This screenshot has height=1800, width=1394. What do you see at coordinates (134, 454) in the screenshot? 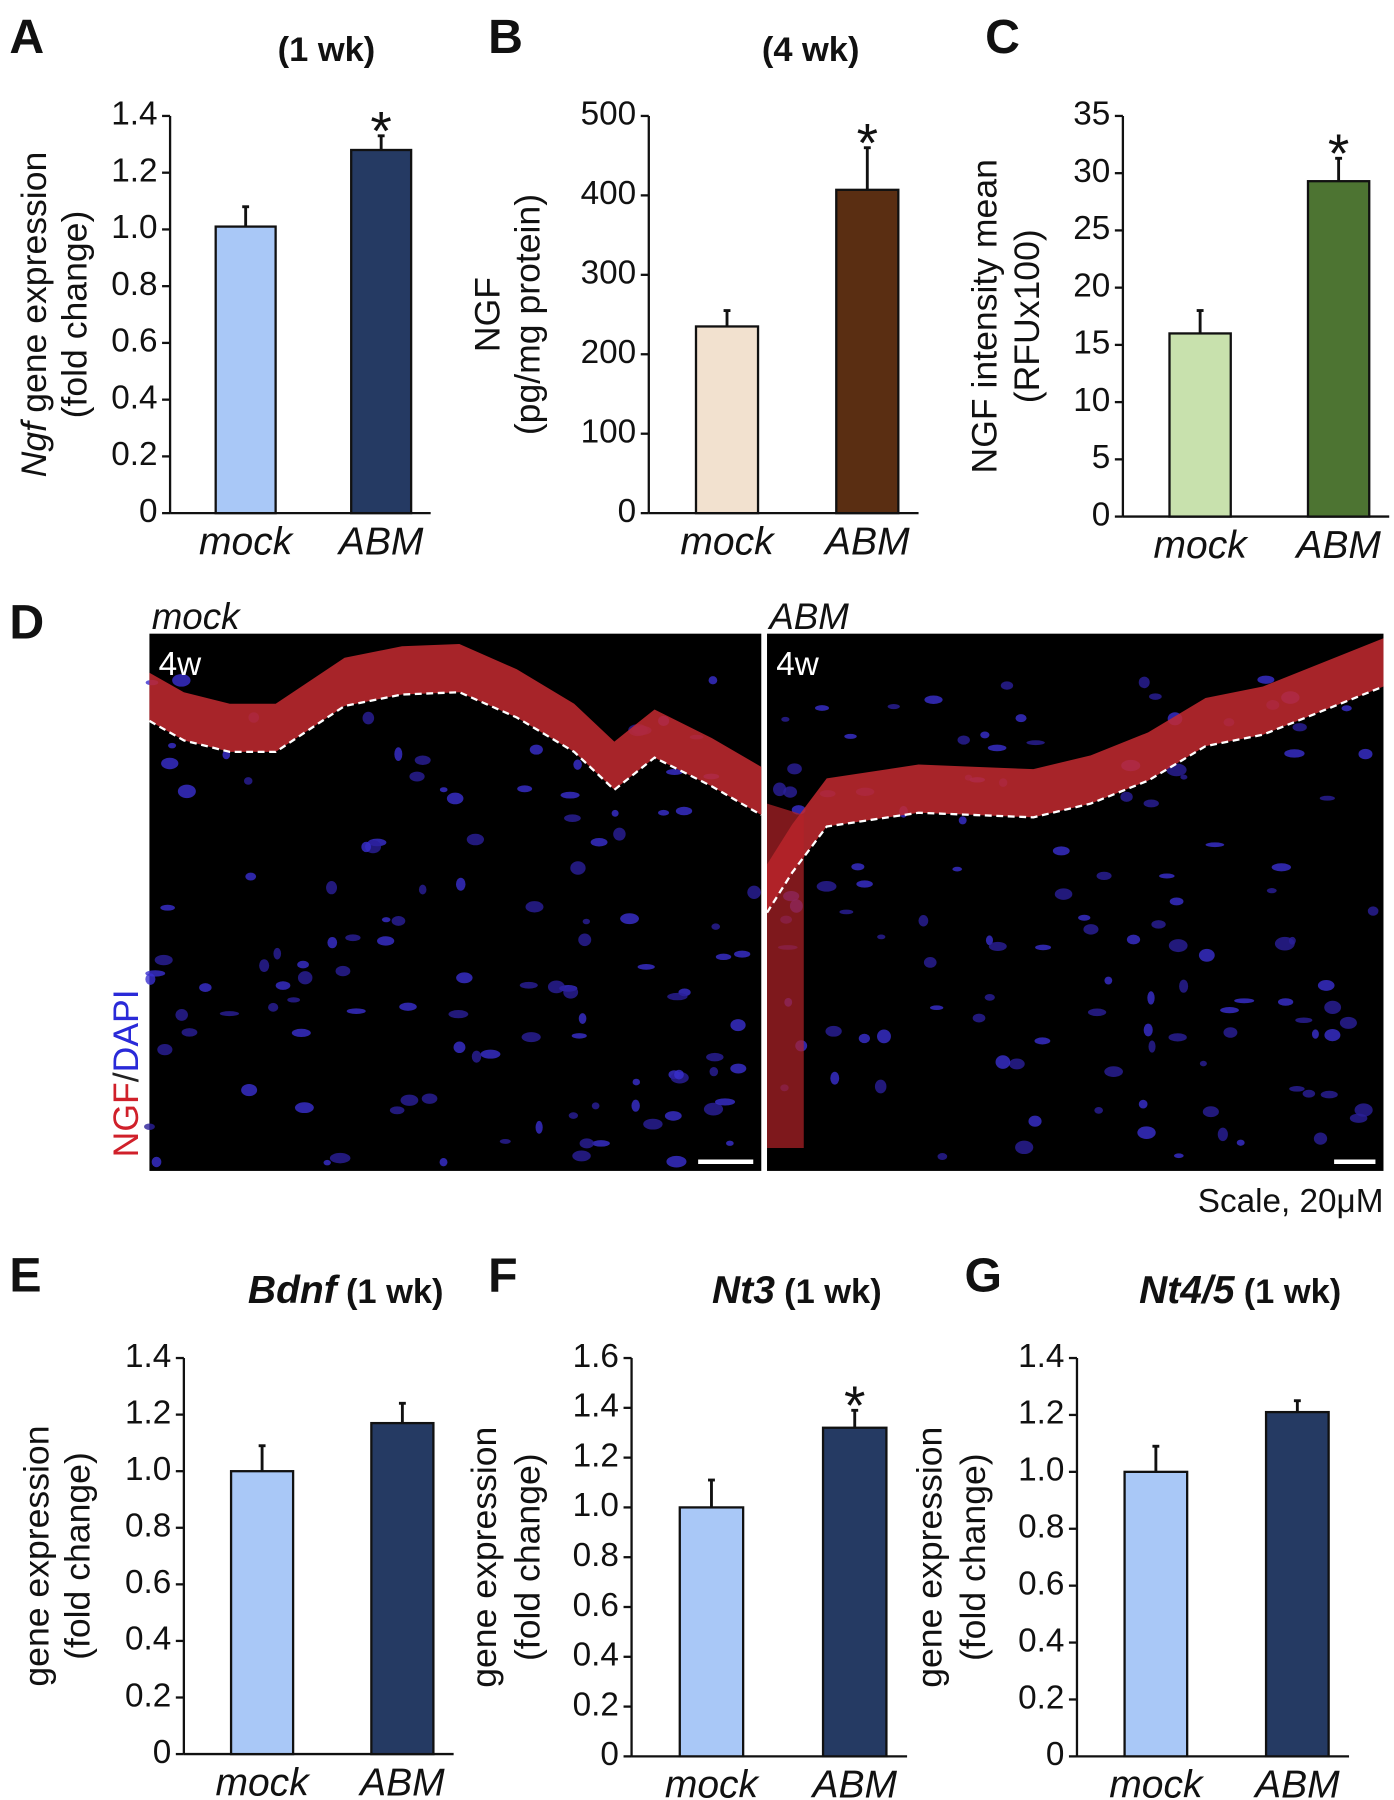
I see `y-tick-label: 0.2` at bounding box center [134, 454].